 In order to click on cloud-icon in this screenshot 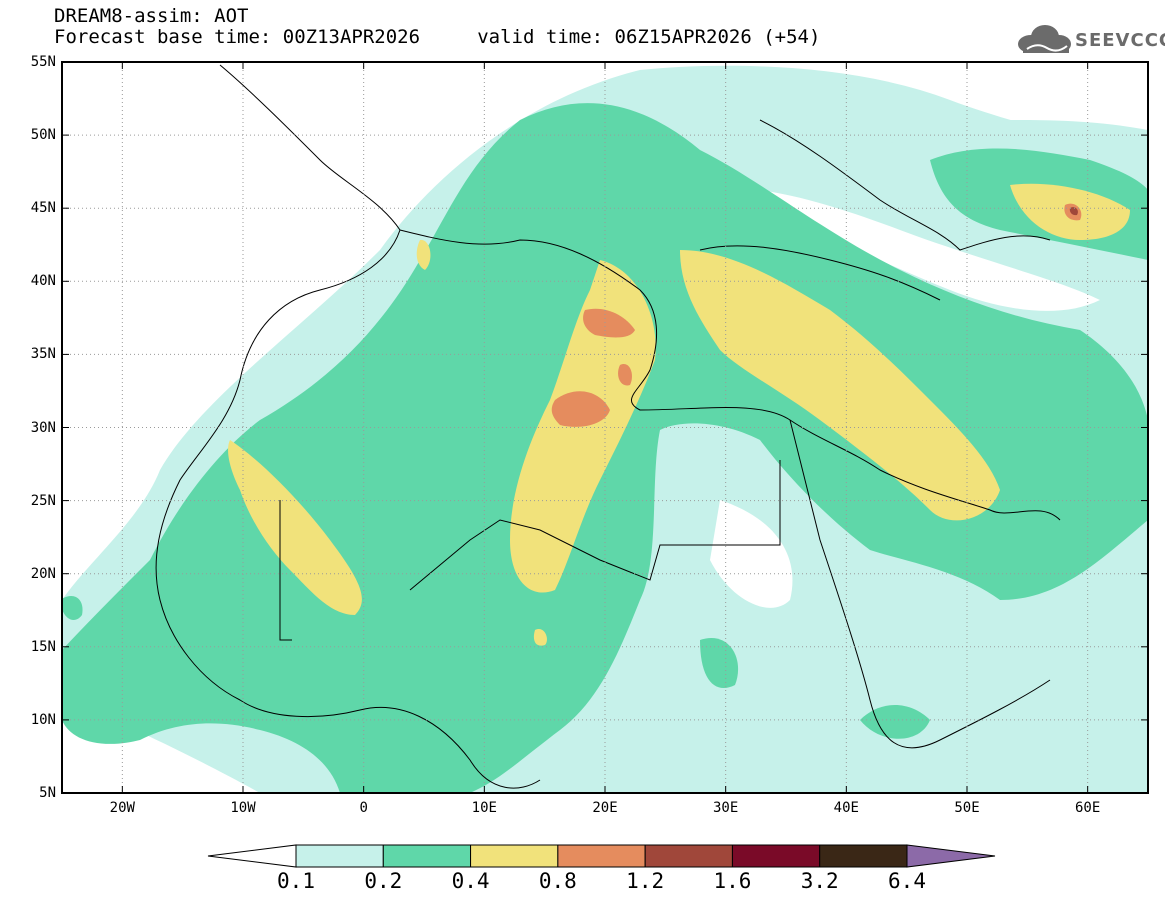, I will do `click(1044, 39)`.